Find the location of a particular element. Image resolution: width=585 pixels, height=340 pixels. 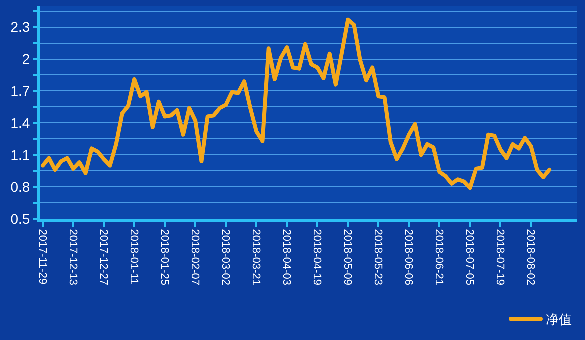

y-tick-label: 1.4 is located at coordinates (20, 123).